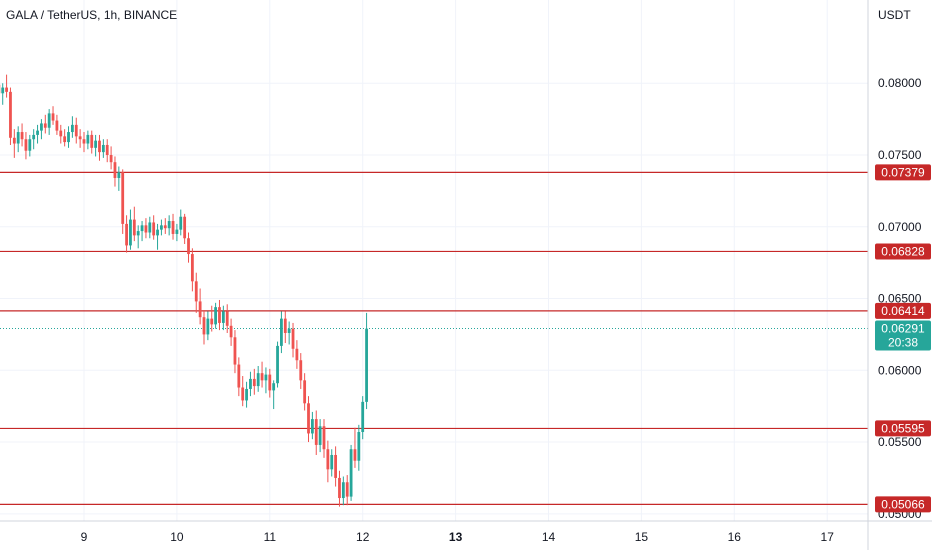 The width and height of the screenshot is (932, 550). I want to click on level-price-label: 0.06828, so click(903, 251).